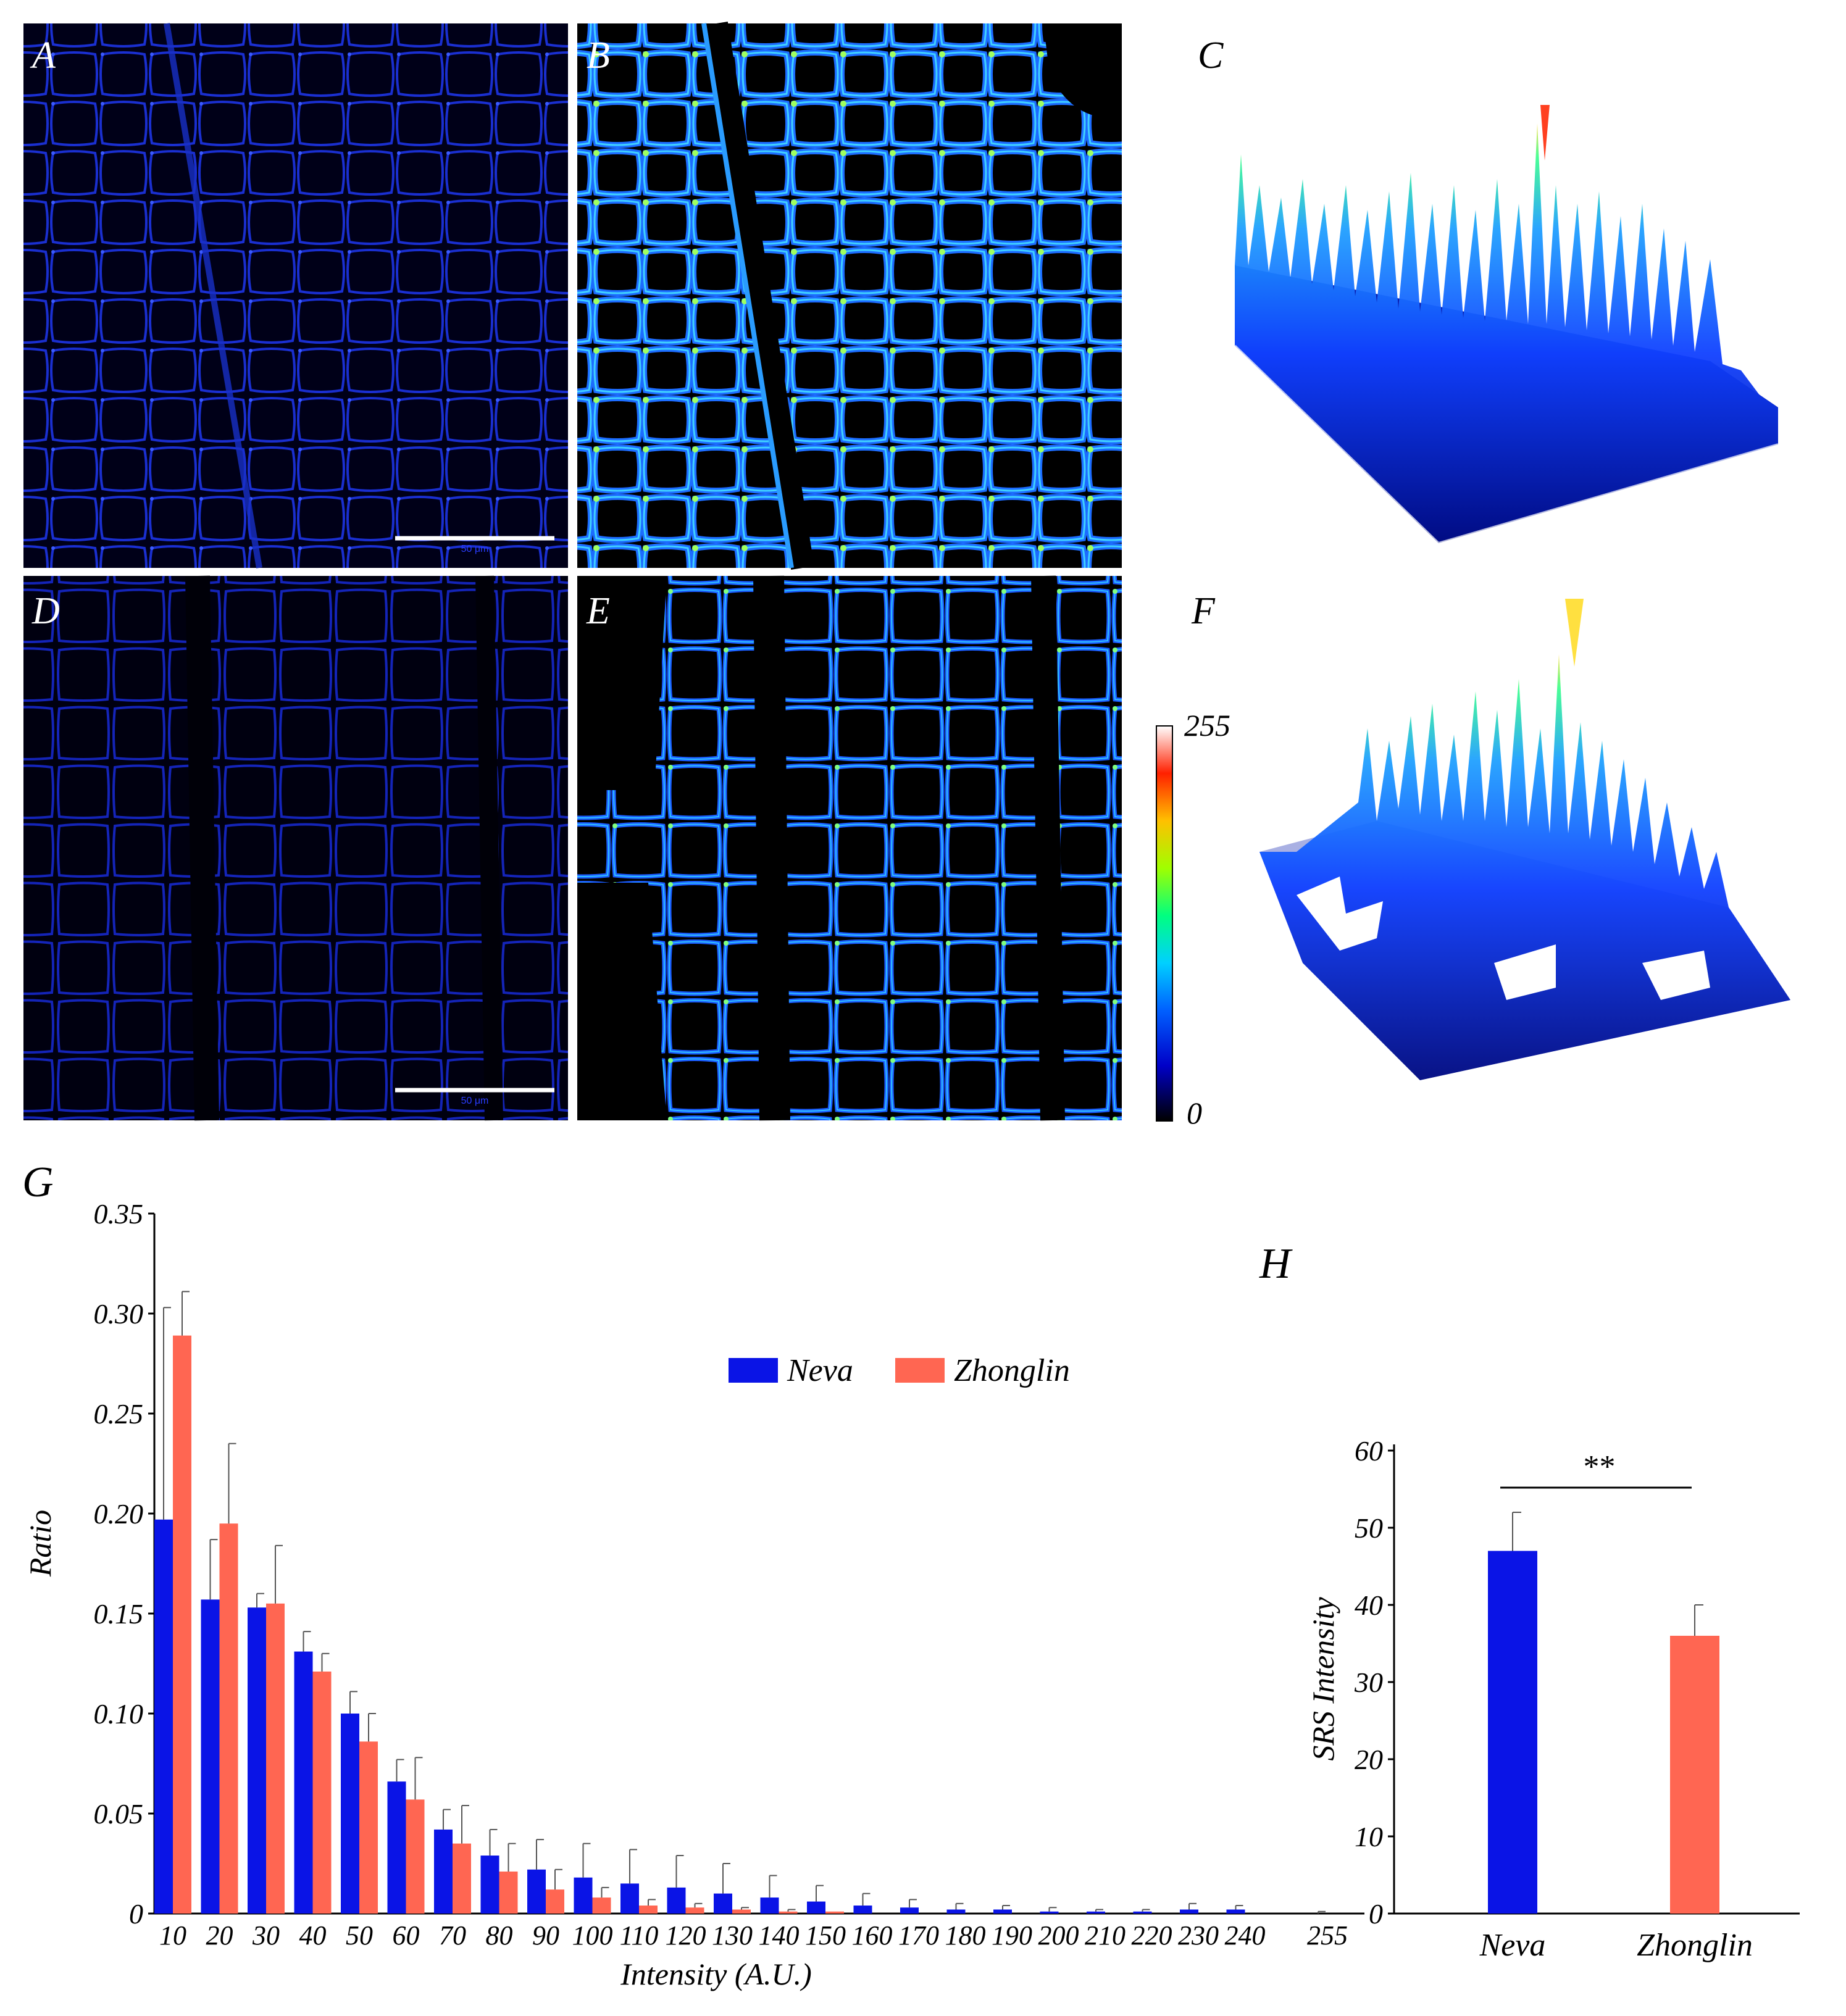 The width and height of the screenshot is (1846, 2016). Describe the element at coordinates (732, 1935) in the screenshot. I see `g-xtick-label: 130` at that location.